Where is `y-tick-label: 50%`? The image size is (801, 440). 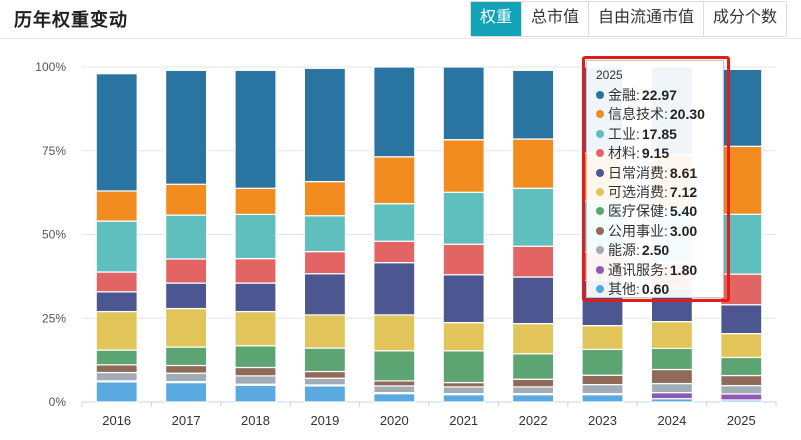 y-tick-label: 50% is located at coordinates (54, 235).